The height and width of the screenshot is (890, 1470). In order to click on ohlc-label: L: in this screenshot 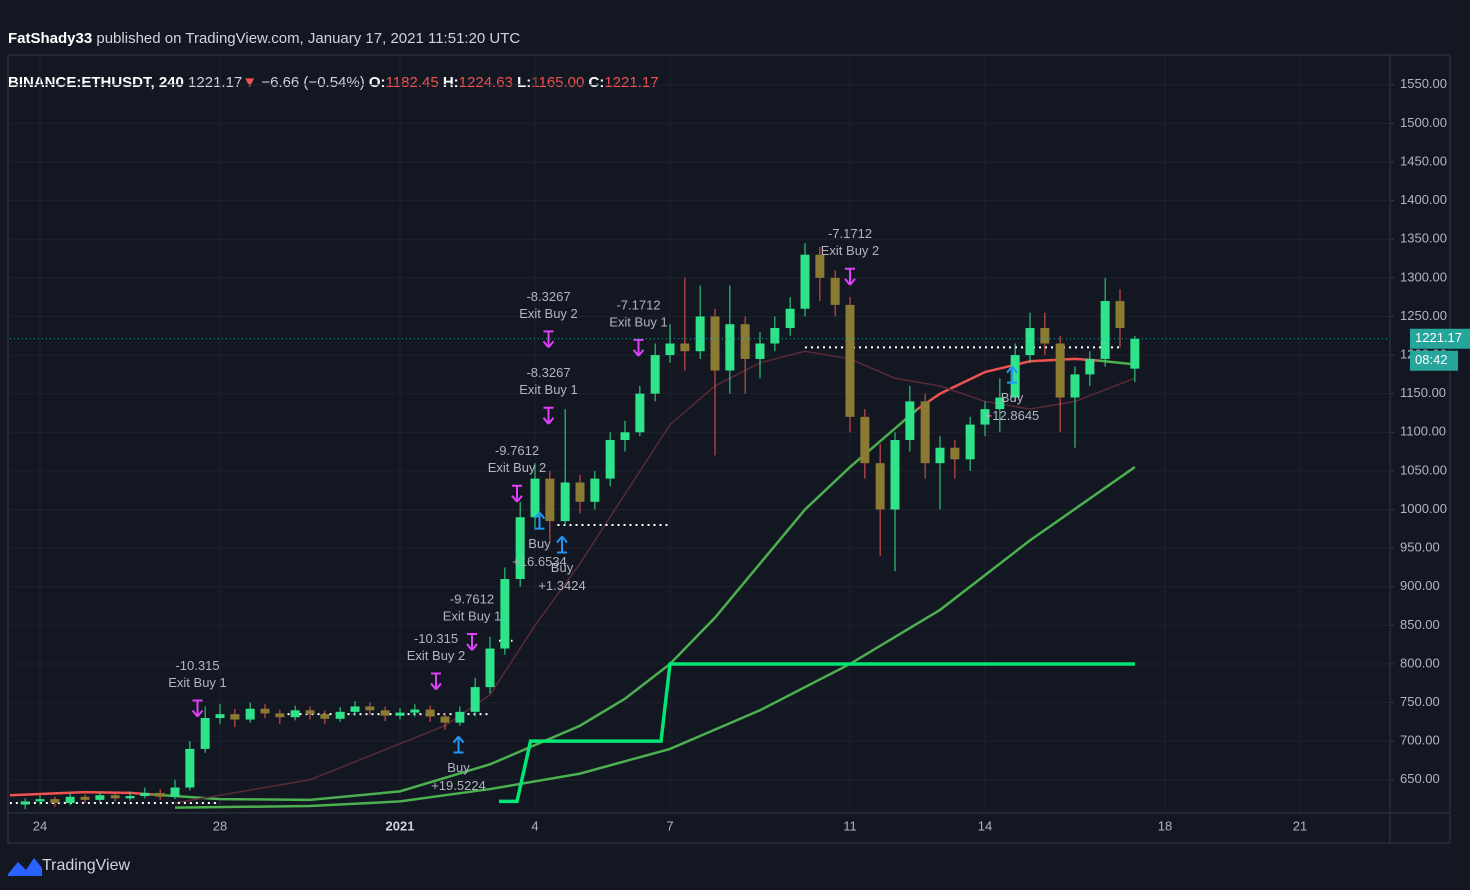, I will do `click(524, 82)`.